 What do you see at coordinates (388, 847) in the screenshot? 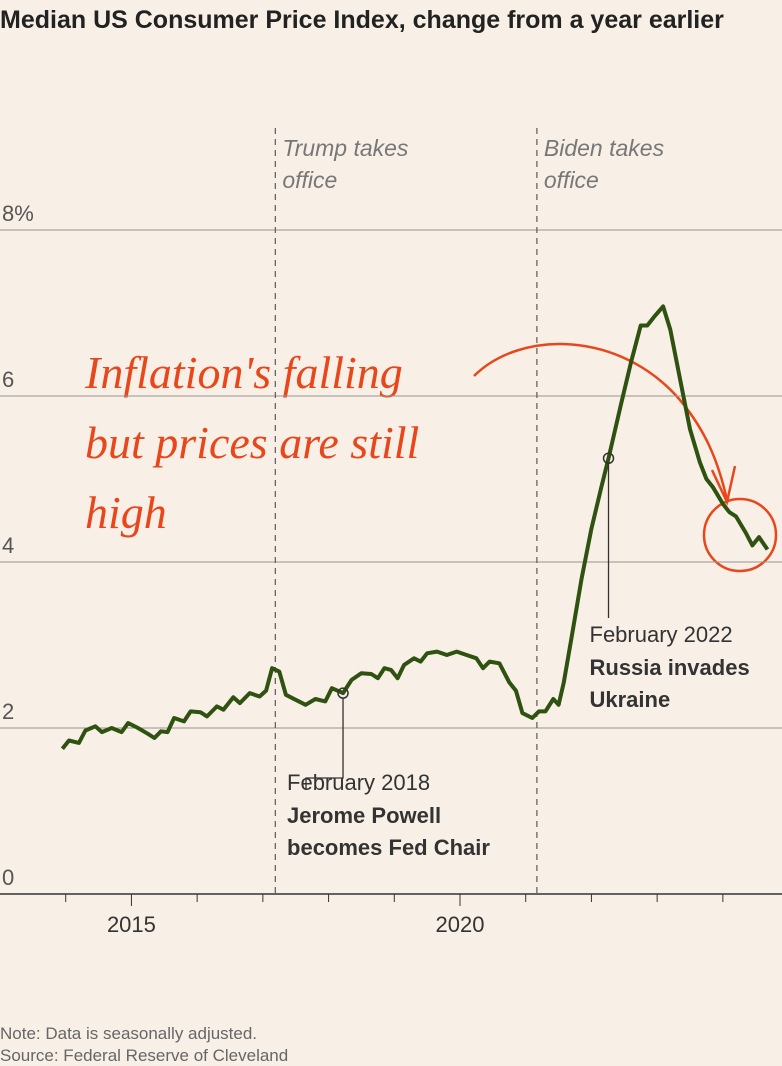
I see `event-text: becomes Fed Chair` at bounding box center [388, 847].